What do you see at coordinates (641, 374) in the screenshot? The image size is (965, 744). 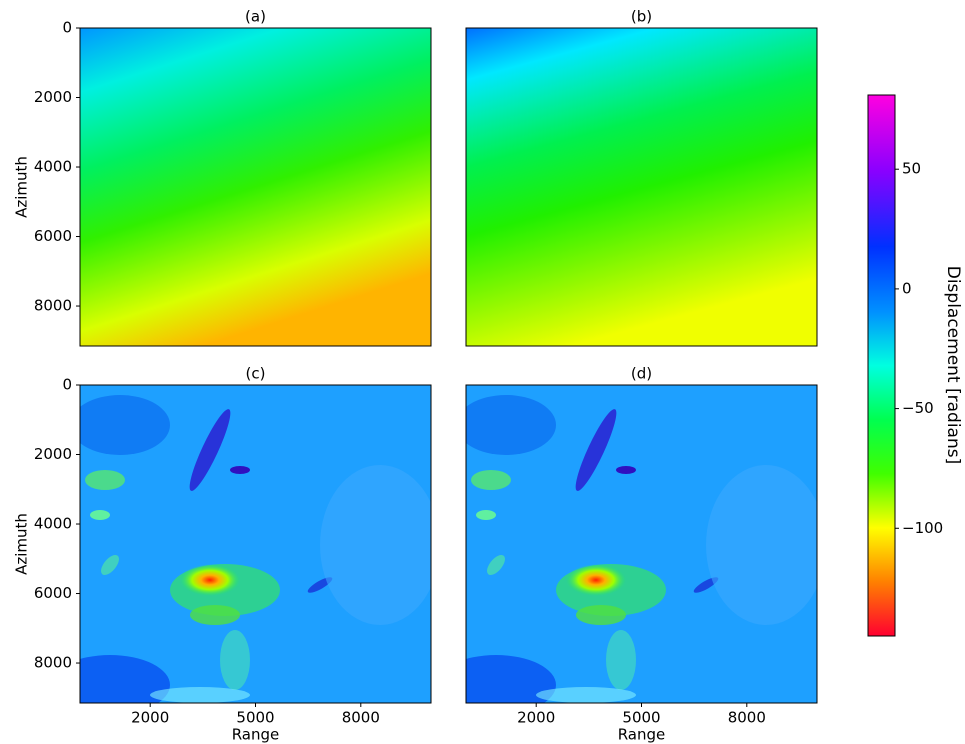 I see `panel-title: (d)` at bounding box center [641, 374].